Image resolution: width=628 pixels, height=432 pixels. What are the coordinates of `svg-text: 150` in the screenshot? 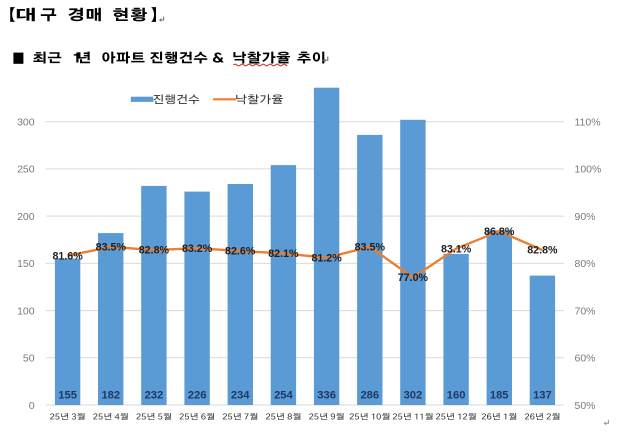 It's located at (26, 264).